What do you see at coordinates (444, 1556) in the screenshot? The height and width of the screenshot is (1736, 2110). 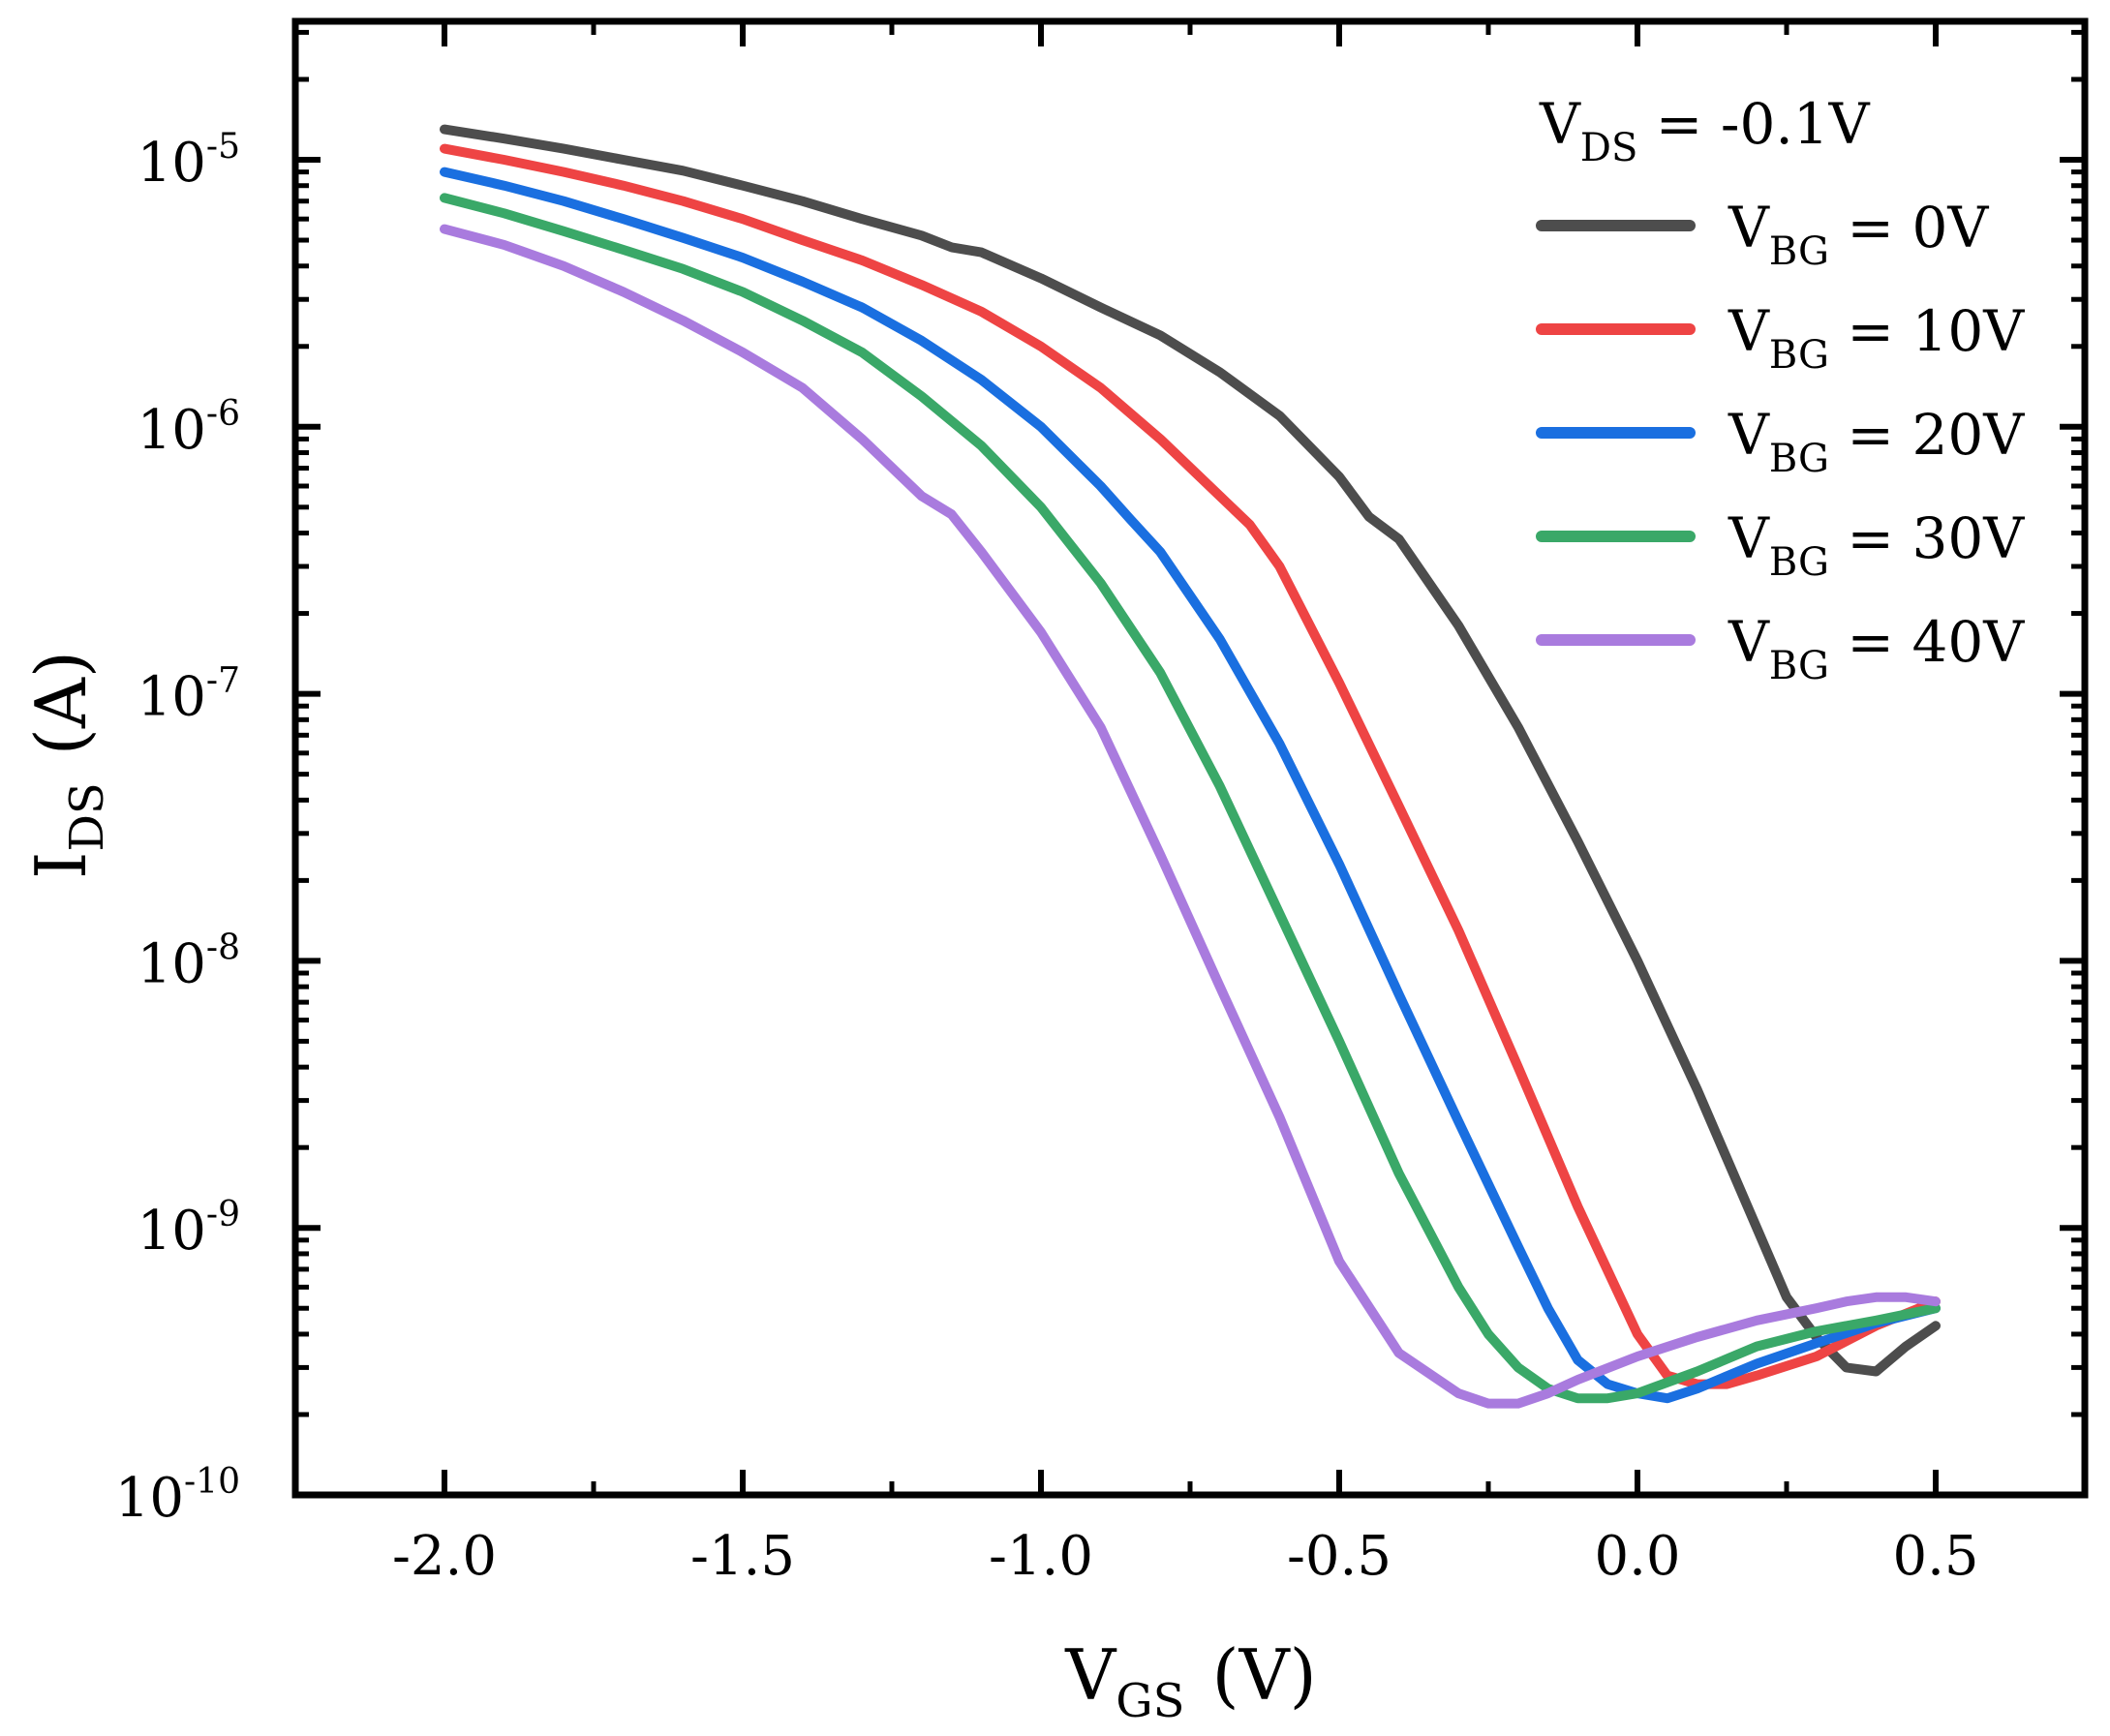 I see `x-tick-label: -2.0` at bounding box center [444, 1556].